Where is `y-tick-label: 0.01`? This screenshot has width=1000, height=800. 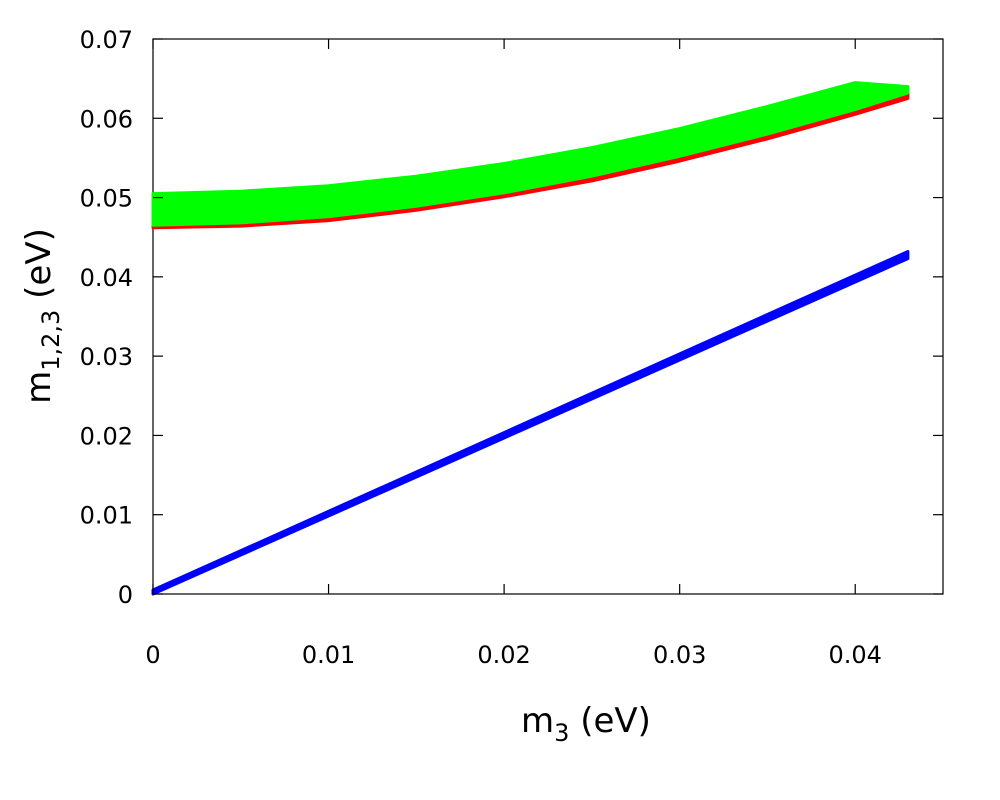
y-tick-label: 0.01 is located at coordinates (106, 516).